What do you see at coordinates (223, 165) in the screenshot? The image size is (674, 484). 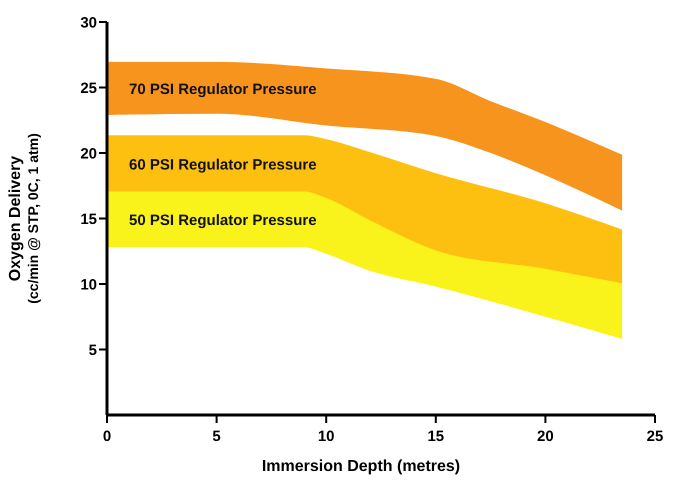 I see `series-label: 60 PSI Regulator Pressure` at bounding box center [223, 165].